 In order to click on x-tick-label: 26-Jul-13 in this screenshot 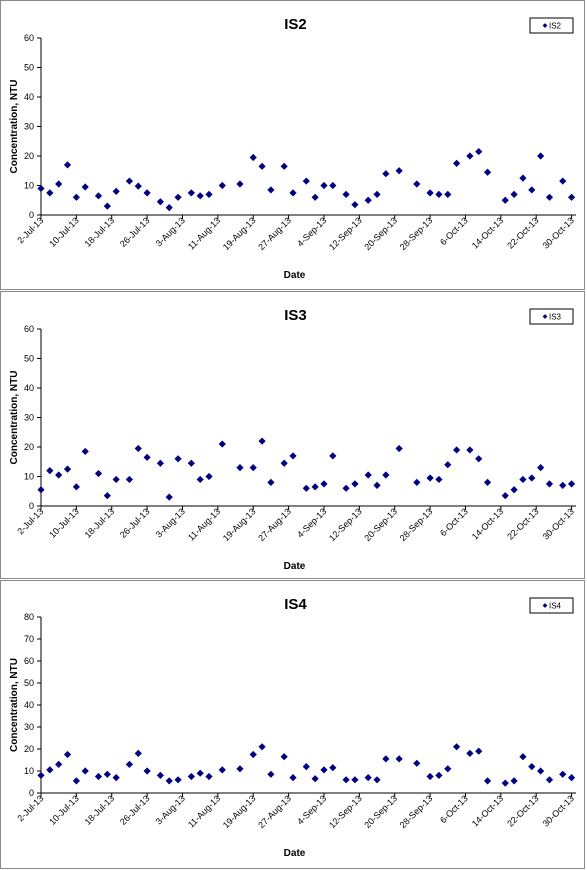, I will do `click(135, 523)`.